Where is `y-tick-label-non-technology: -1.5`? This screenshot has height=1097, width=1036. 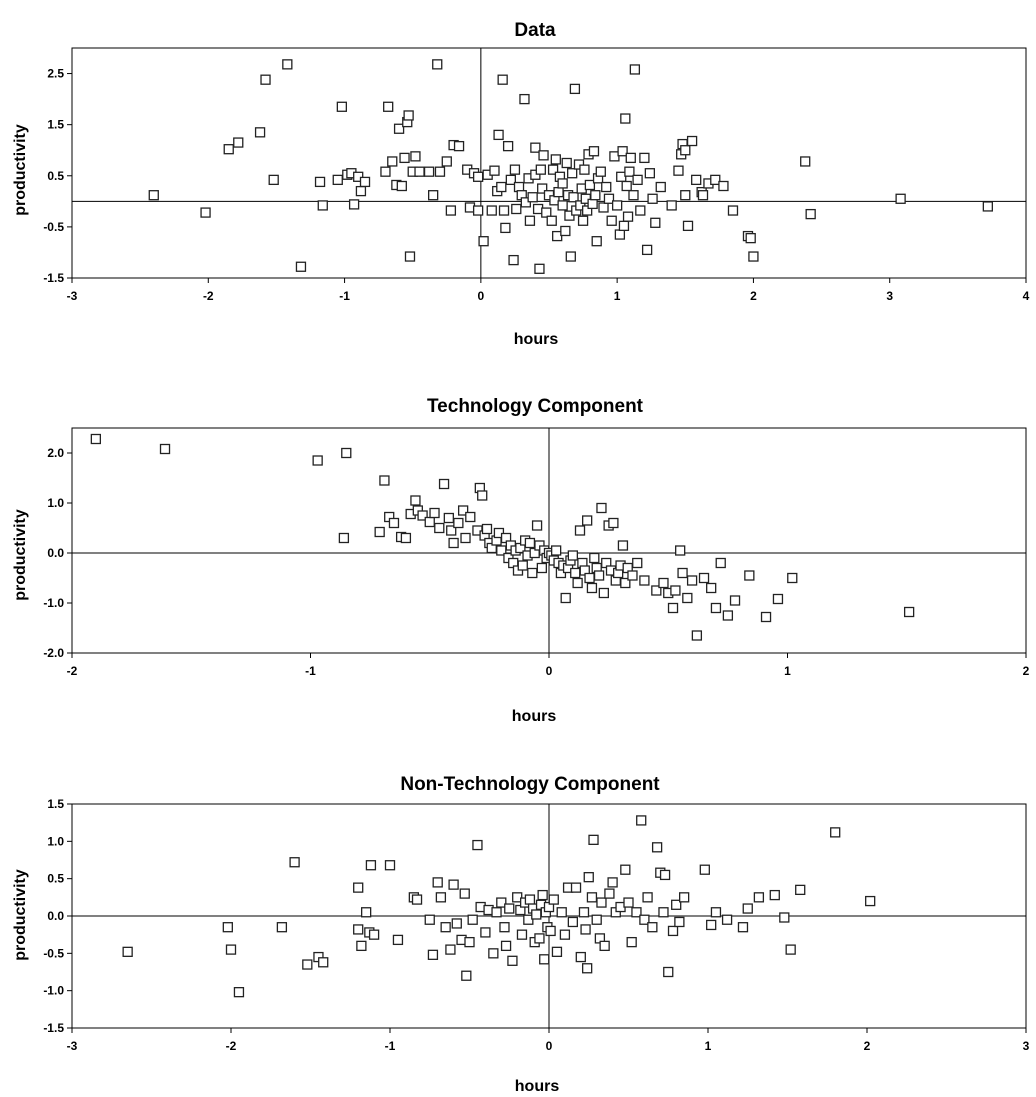 y-tick-label-non-technology: -1.5 is located at coordinates (53, 1028).